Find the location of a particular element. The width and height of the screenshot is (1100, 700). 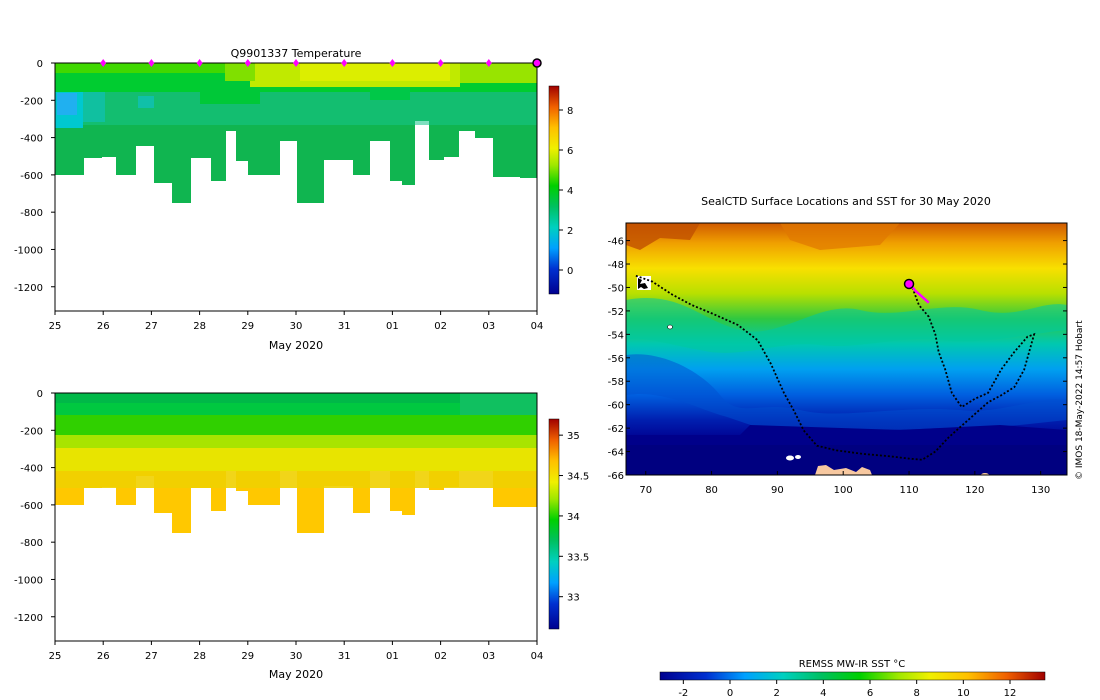

x-tick-label: 02 is located at coordinates (440, 656).